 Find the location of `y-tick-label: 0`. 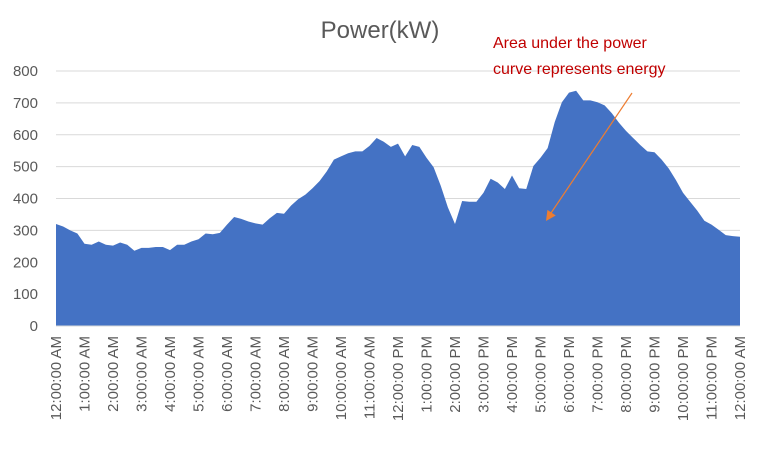

y-tick-label: 0 is located at coordinates (34, 326).